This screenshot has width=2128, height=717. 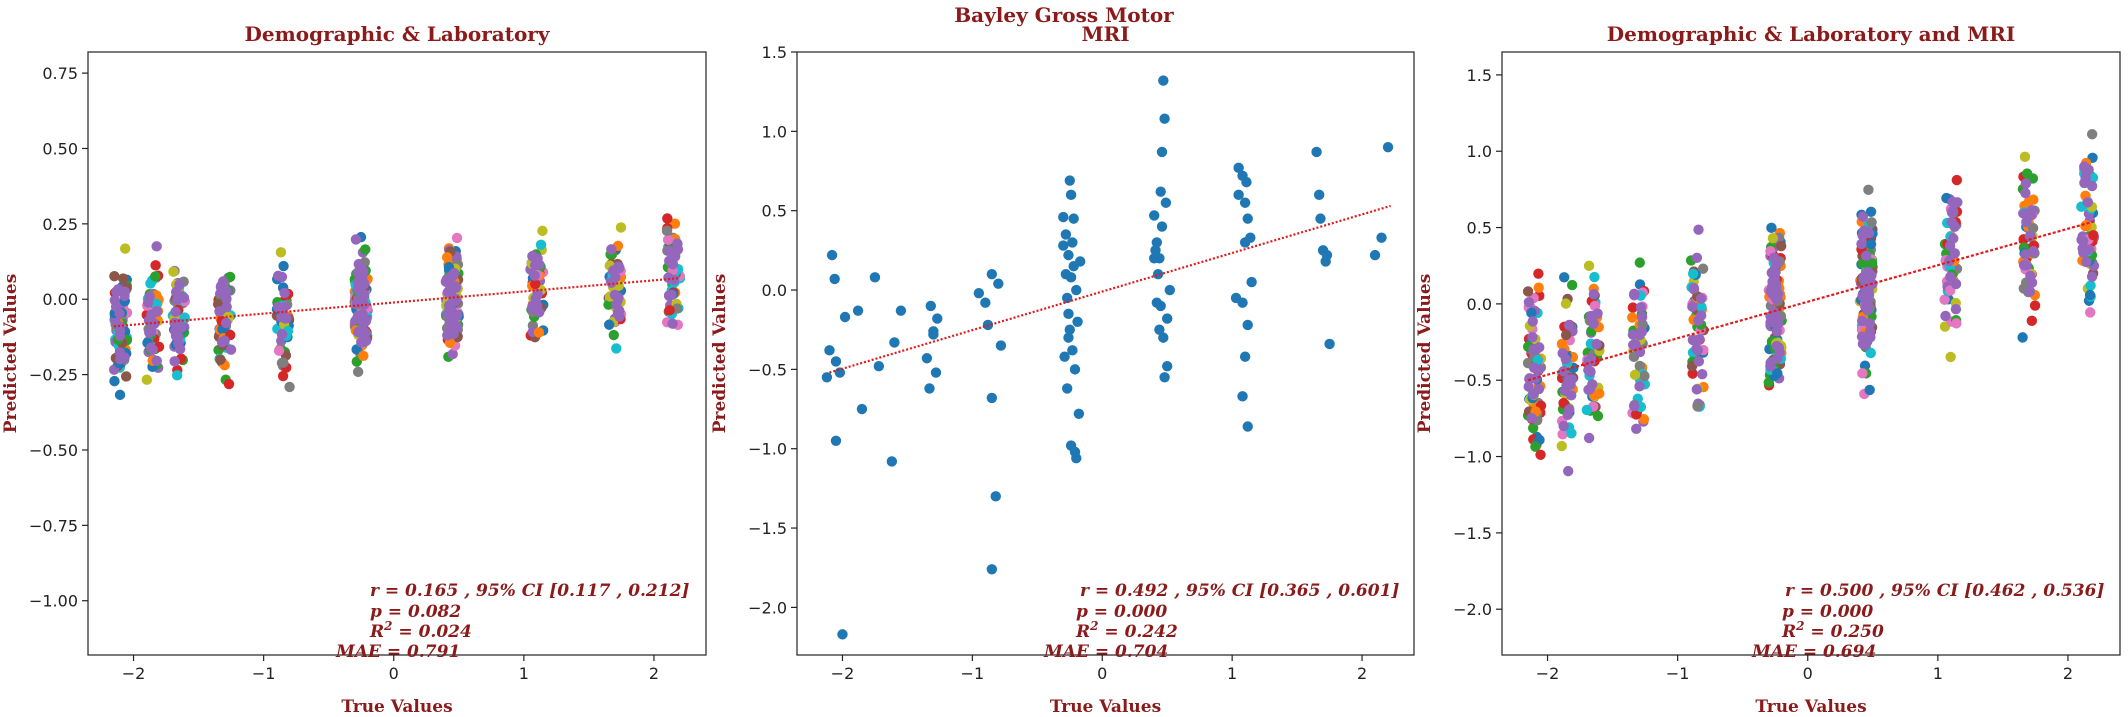 What do you see at coordinates (415, 612) in the screenshot?
I see `stat-p-value: p = 0.082` at bounding box center [415, 612].